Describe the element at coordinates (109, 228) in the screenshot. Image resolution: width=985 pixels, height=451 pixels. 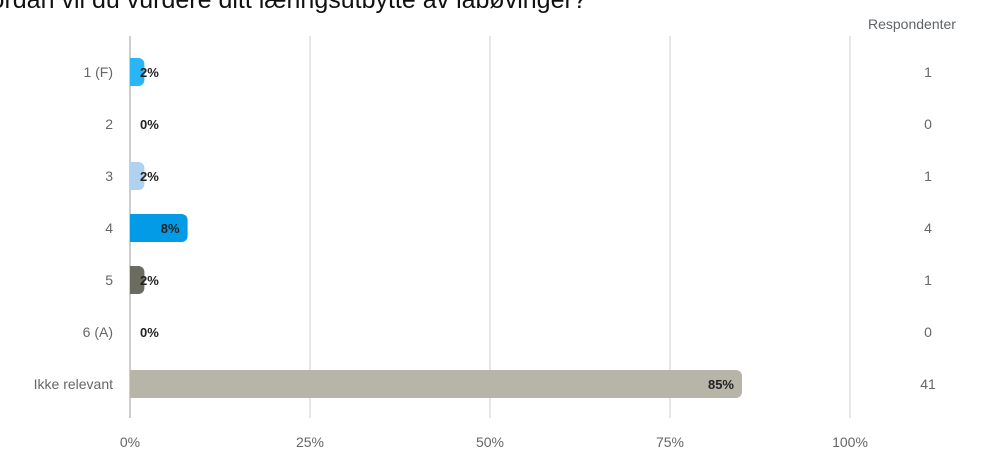
I see `y-tick-label: 4` at that location.